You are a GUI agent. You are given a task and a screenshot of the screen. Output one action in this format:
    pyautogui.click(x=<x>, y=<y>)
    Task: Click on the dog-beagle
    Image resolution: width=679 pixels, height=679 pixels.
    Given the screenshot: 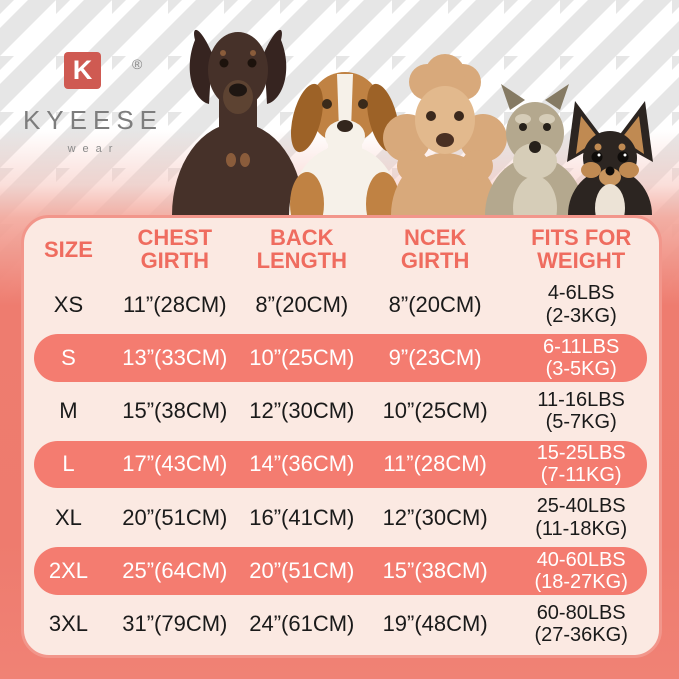 What is the action you would take?
    pyautogui.click(x=345, y=143)
    